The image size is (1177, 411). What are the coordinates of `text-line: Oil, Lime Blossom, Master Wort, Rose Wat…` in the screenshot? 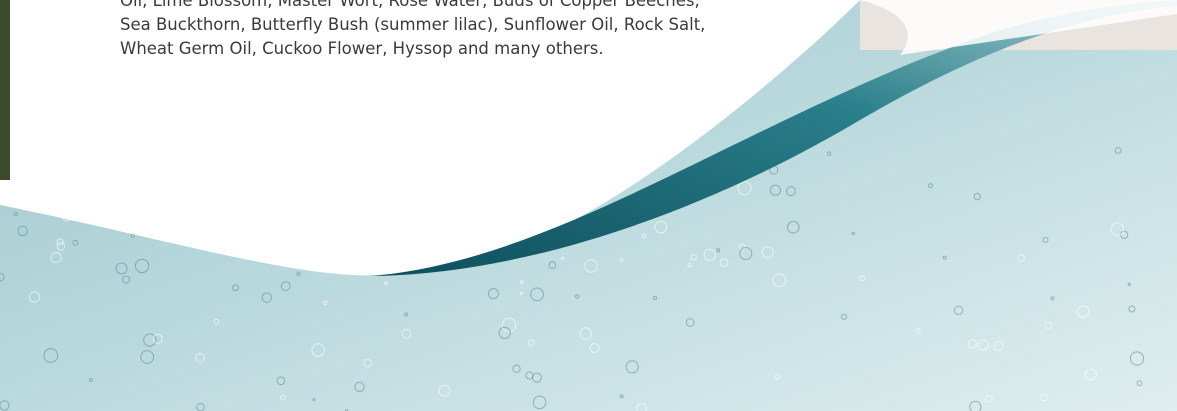 It's located at (410, 5).